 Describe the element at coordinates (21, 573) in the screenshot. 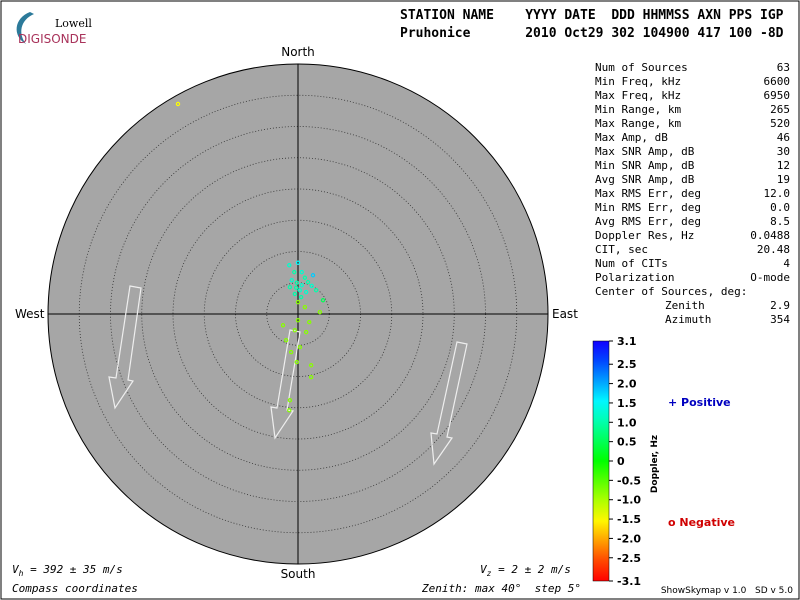

I see `vh-sub: h` at that location.